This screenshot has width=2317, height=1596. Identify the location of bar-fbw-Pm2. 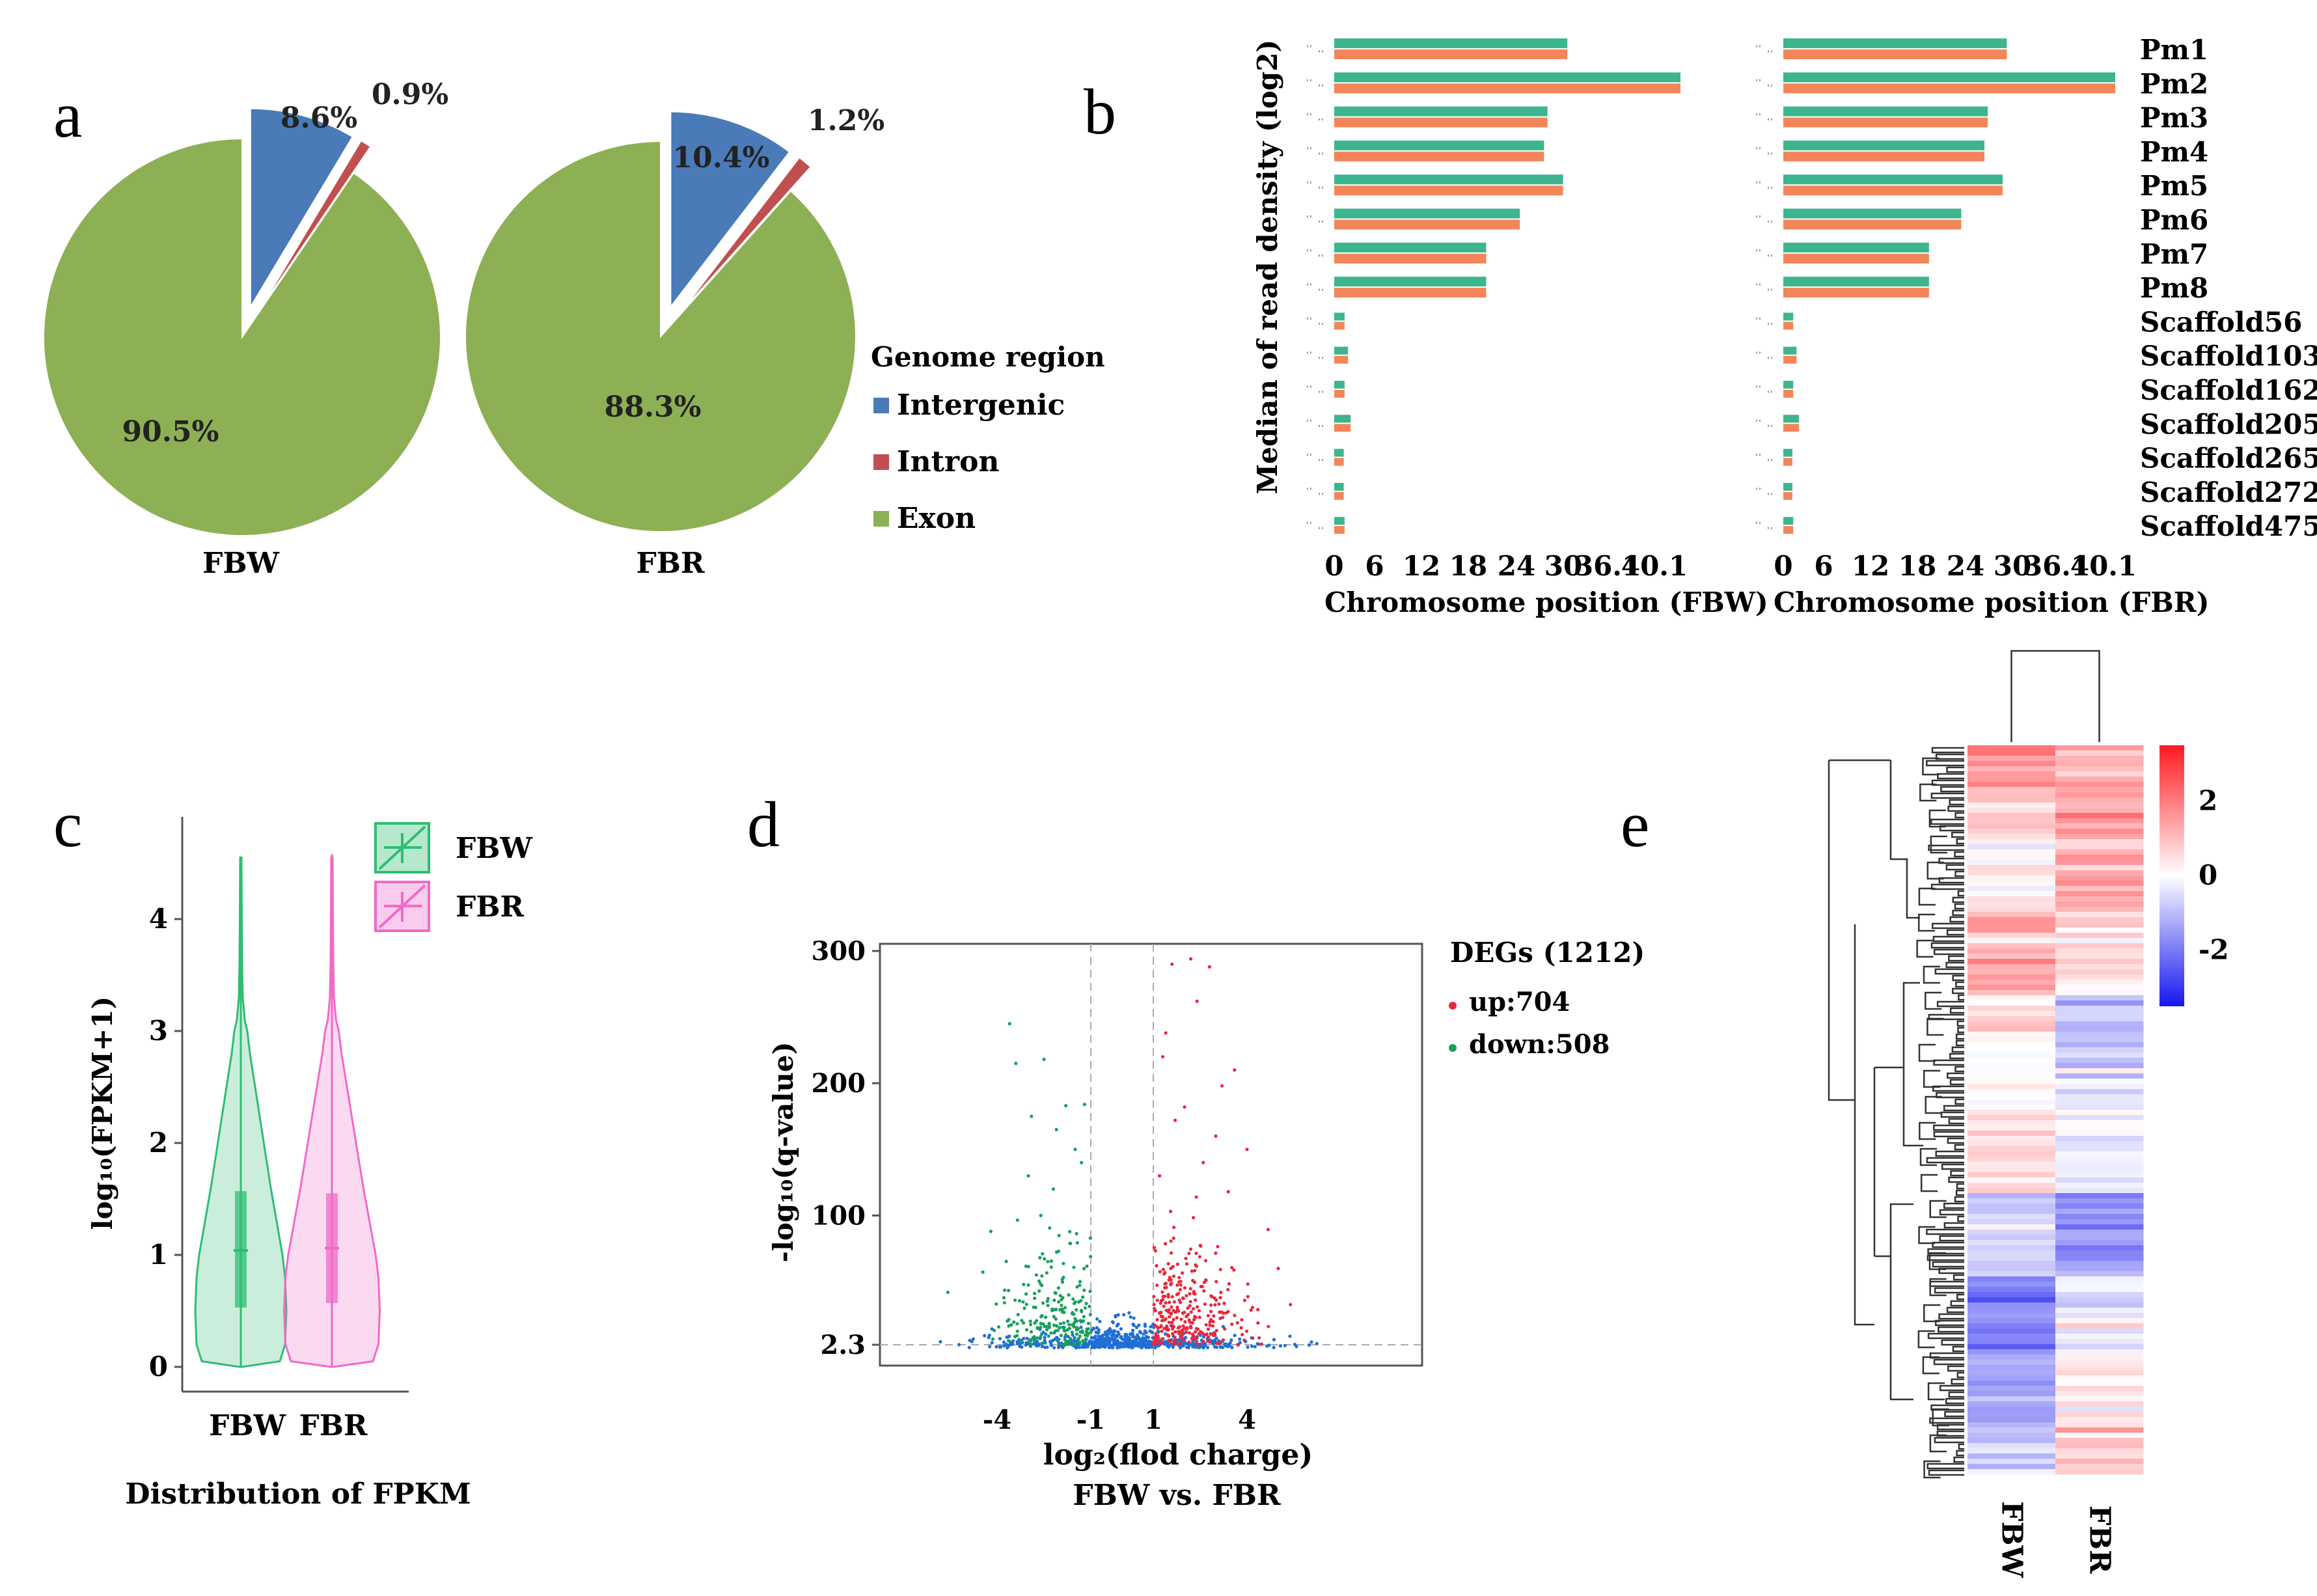
(1949, 77).